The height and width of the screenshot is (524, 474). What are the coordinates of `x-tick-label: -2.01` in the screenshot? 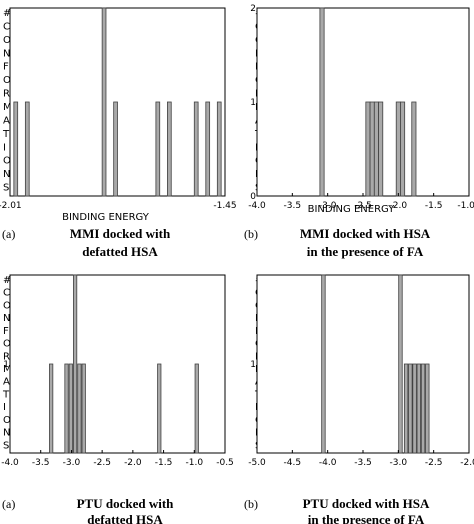 It's located at (11, 206).